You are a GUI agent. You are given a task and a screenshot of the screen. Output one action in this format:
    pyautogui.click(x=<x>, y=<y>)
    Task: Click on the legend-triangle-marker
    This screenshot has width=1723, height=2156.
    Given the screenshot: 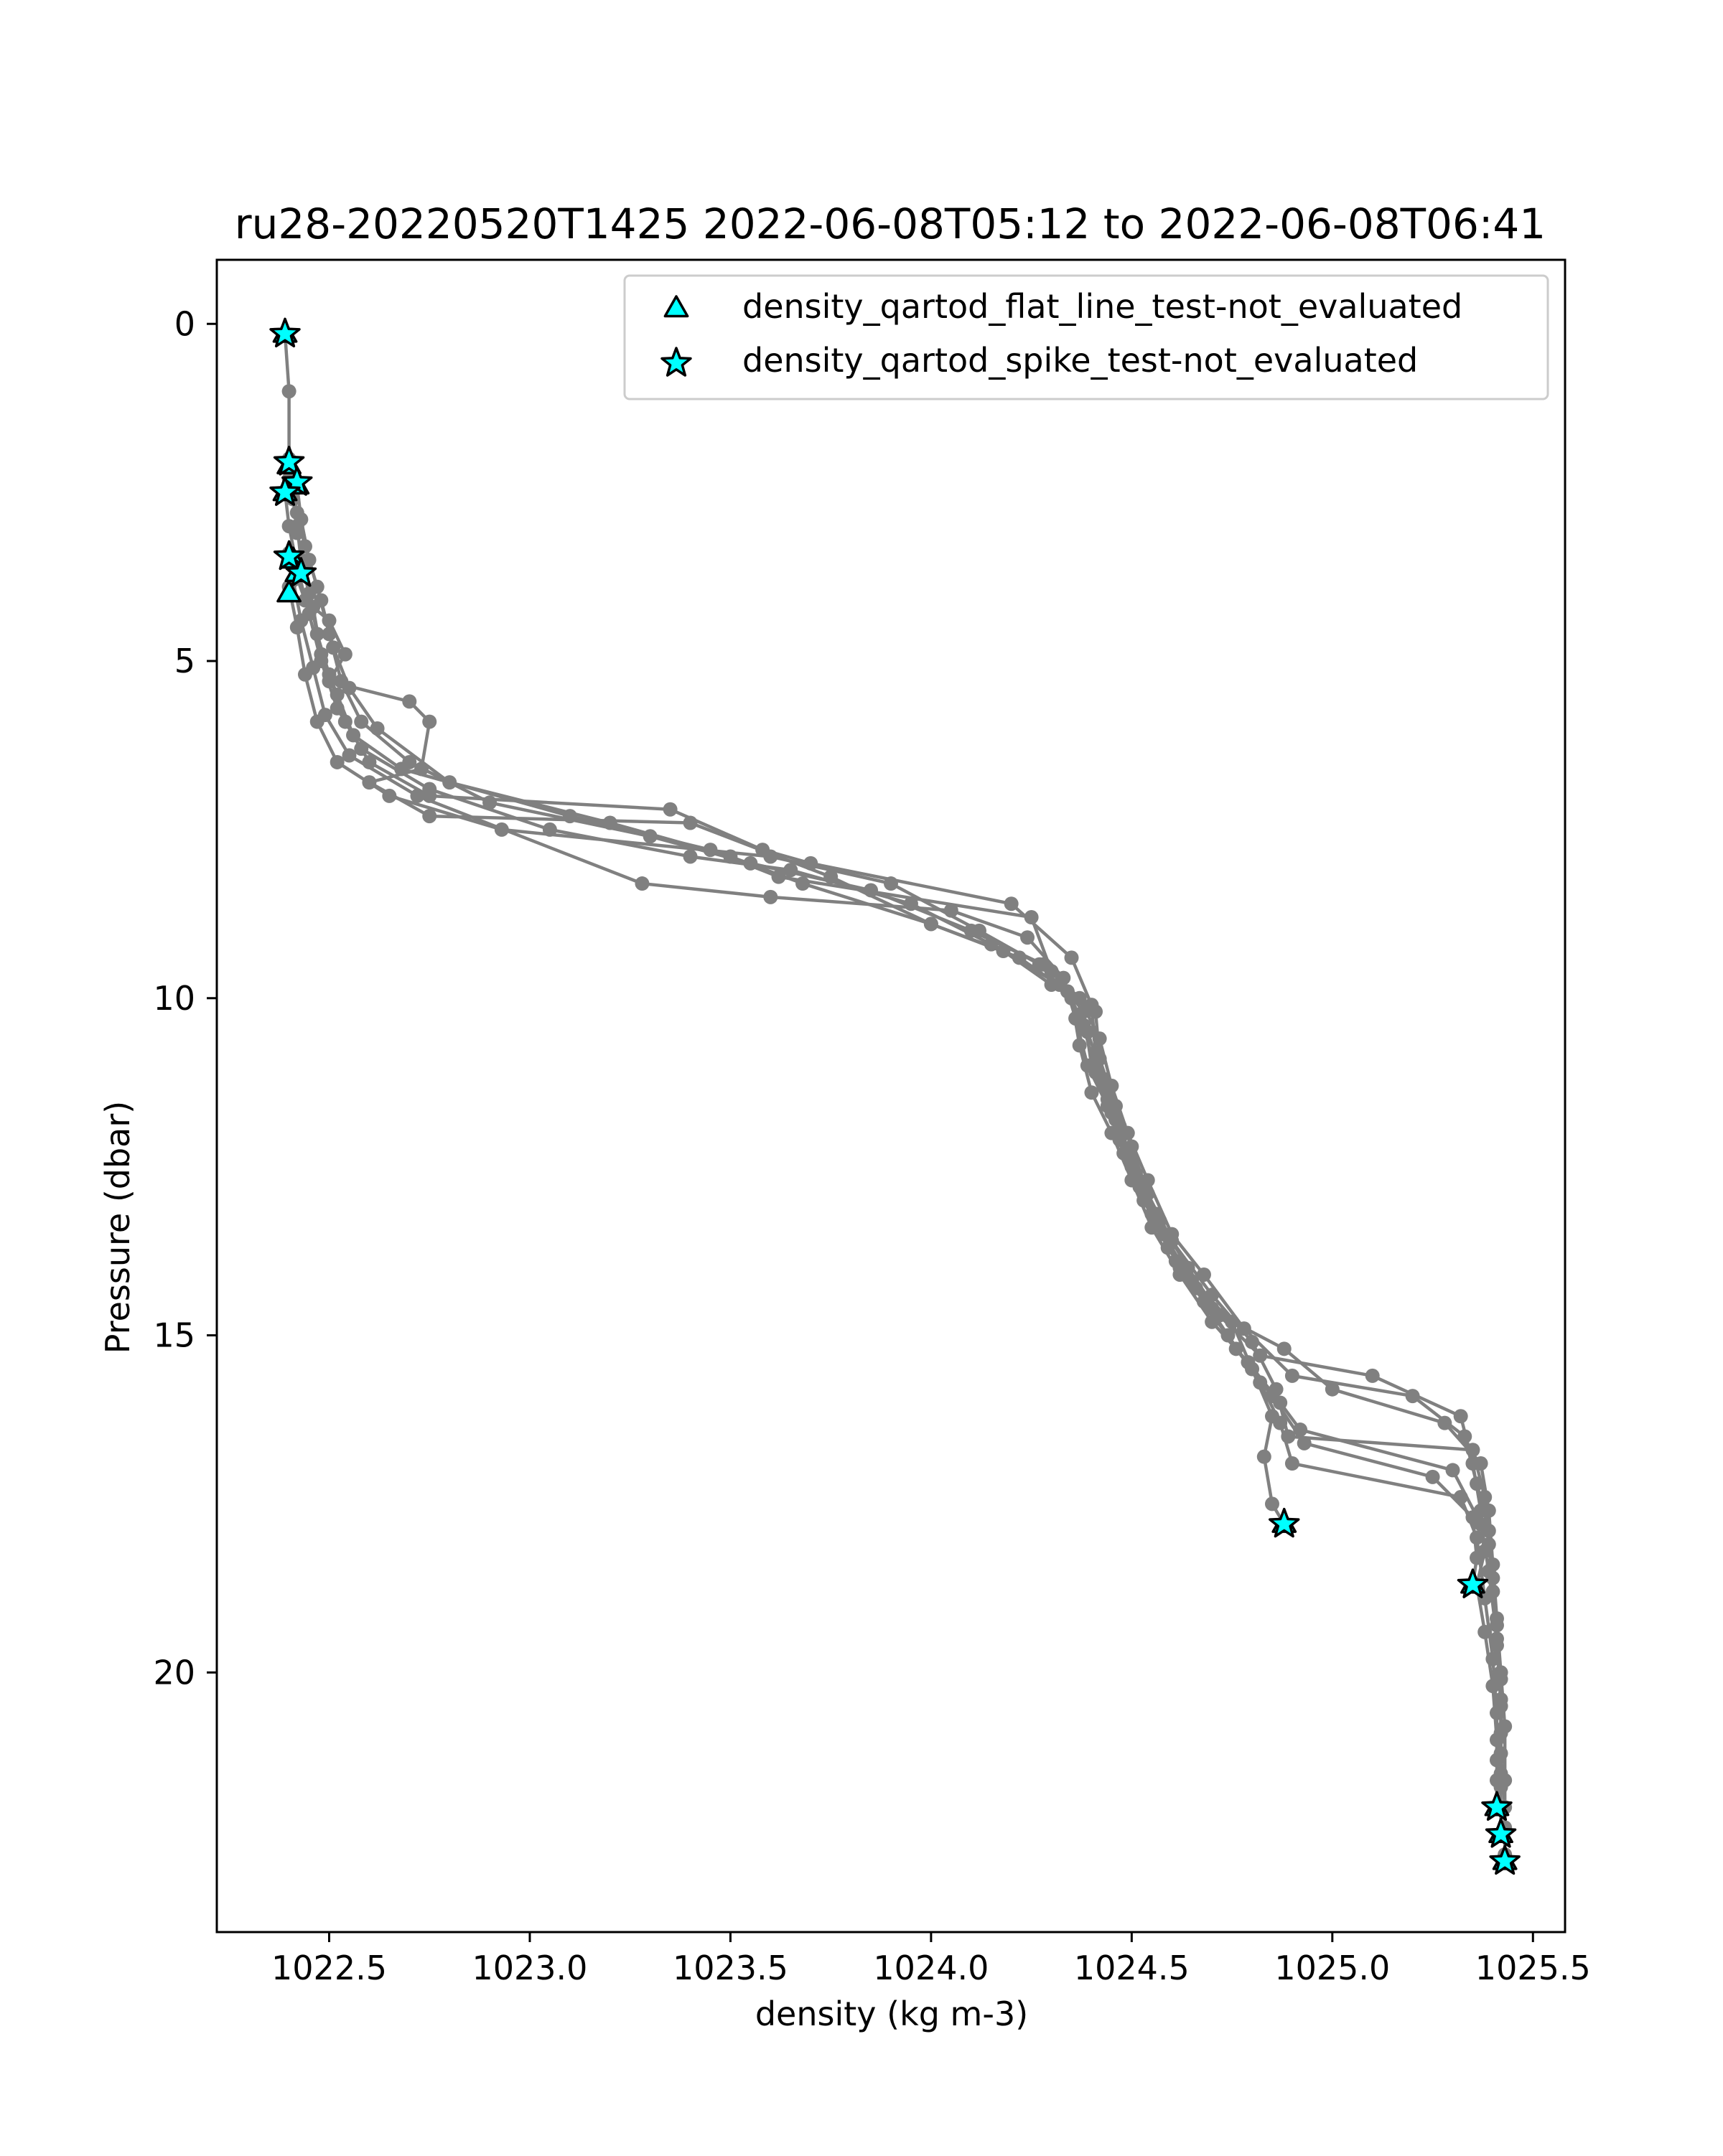 What is the action you would take?
    pyautogui.click(x=676, y=306)
    